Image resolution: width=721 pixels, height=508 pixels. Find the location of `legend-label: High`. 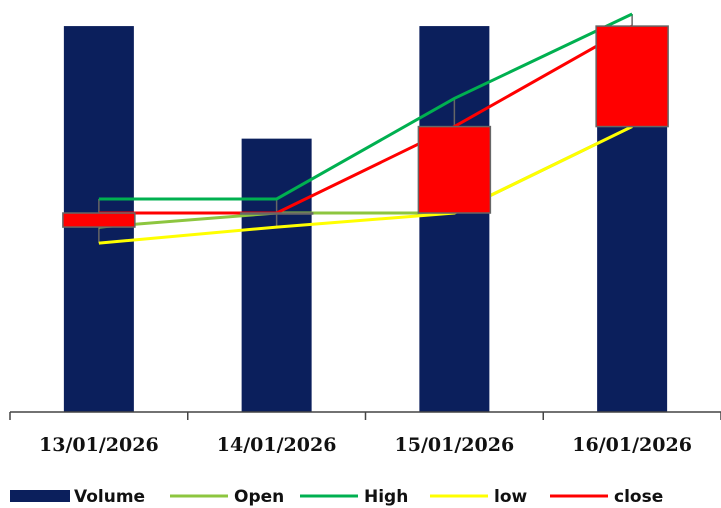

legend-label: High is located at coordinates (386, 497).